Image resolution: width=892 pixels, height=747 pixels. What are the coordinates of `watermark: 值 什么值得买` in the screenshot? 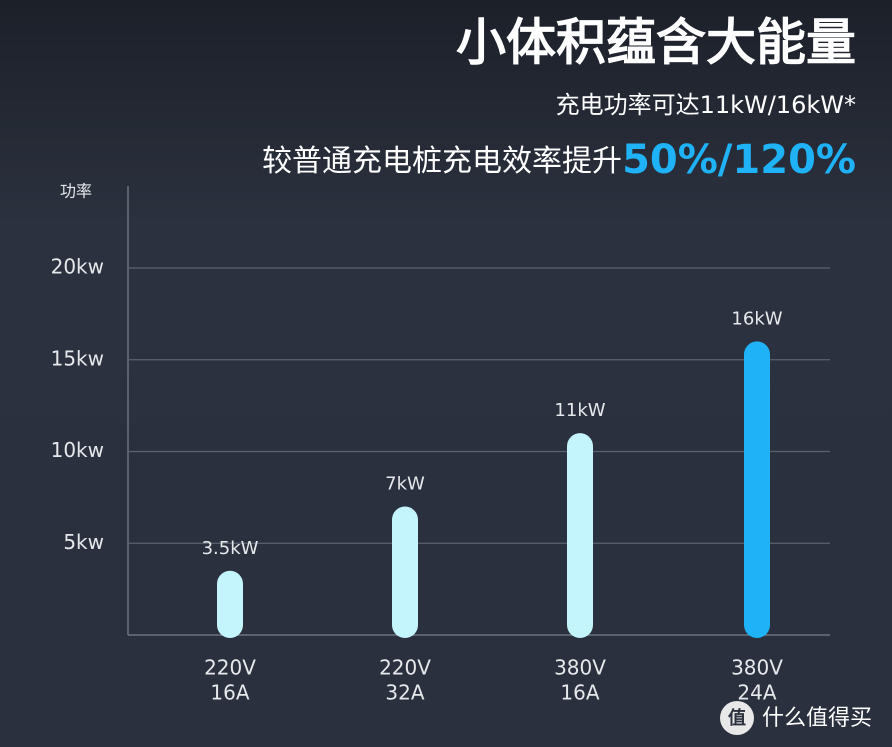 It's located at (796, 718).